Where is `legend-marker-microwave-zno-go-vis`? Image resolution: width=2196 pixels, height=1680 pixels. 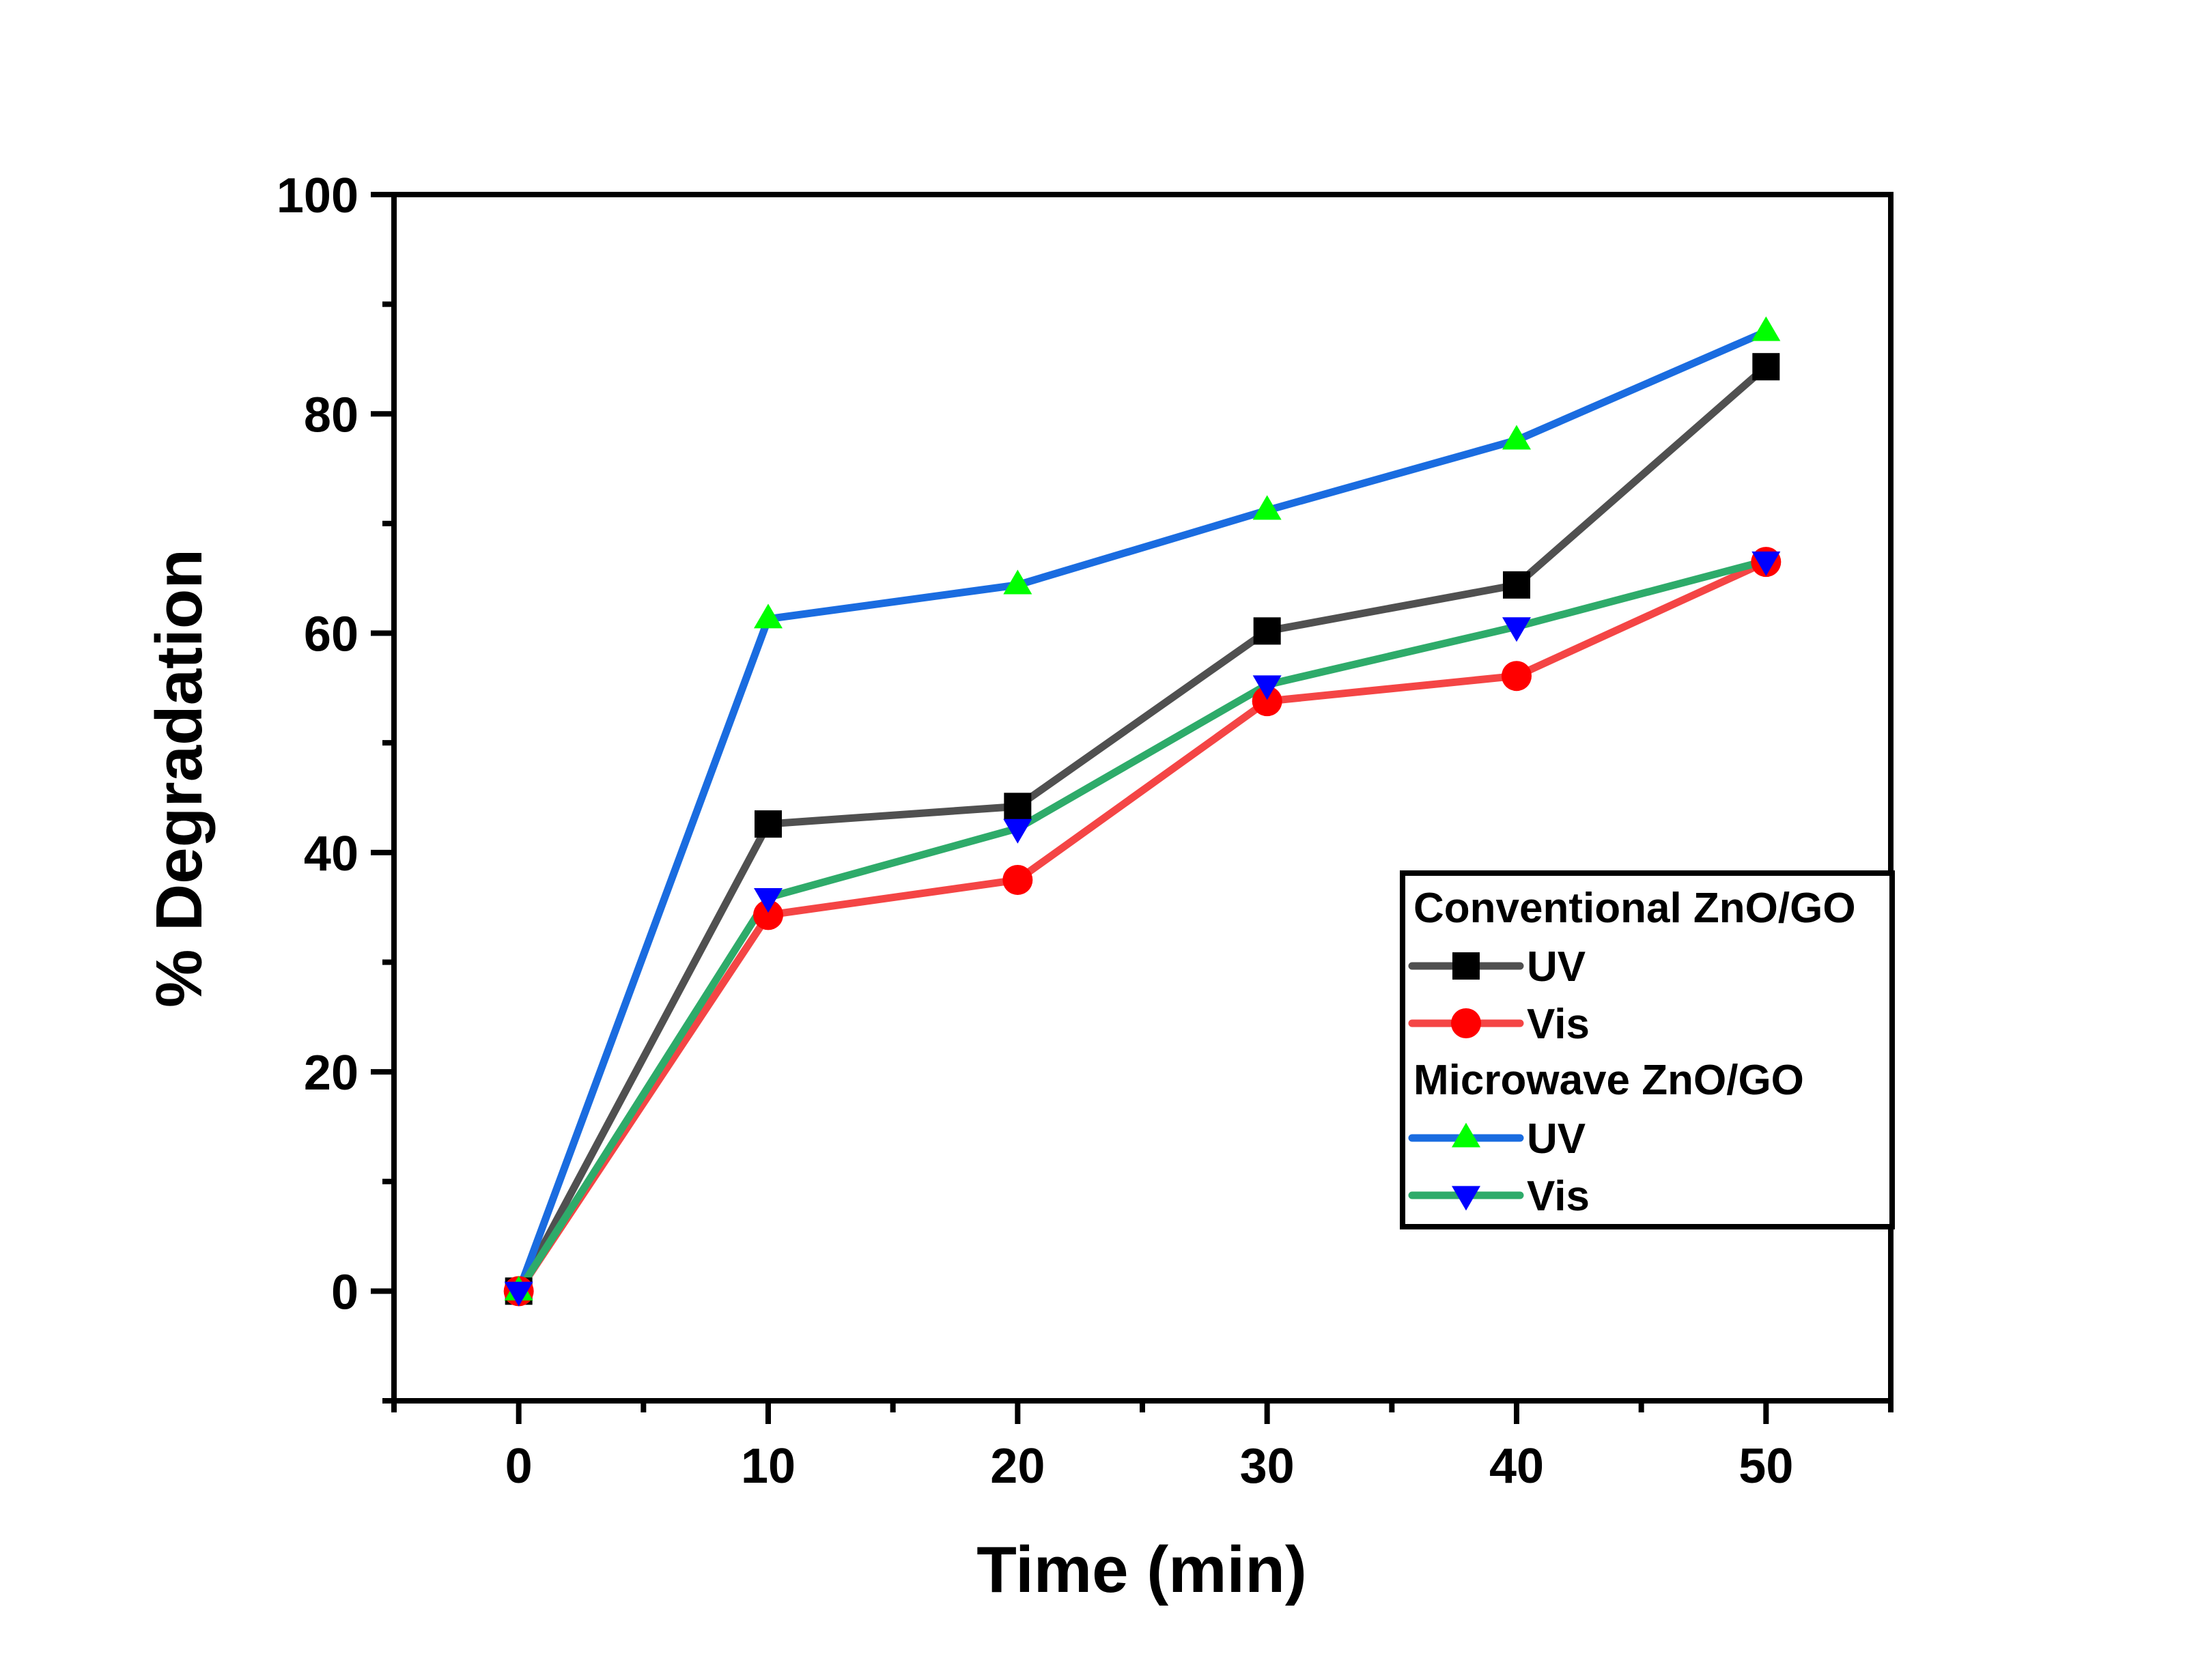 legend-marker-microwave-zno-go-vis is located at coordinates (1466, 1198).